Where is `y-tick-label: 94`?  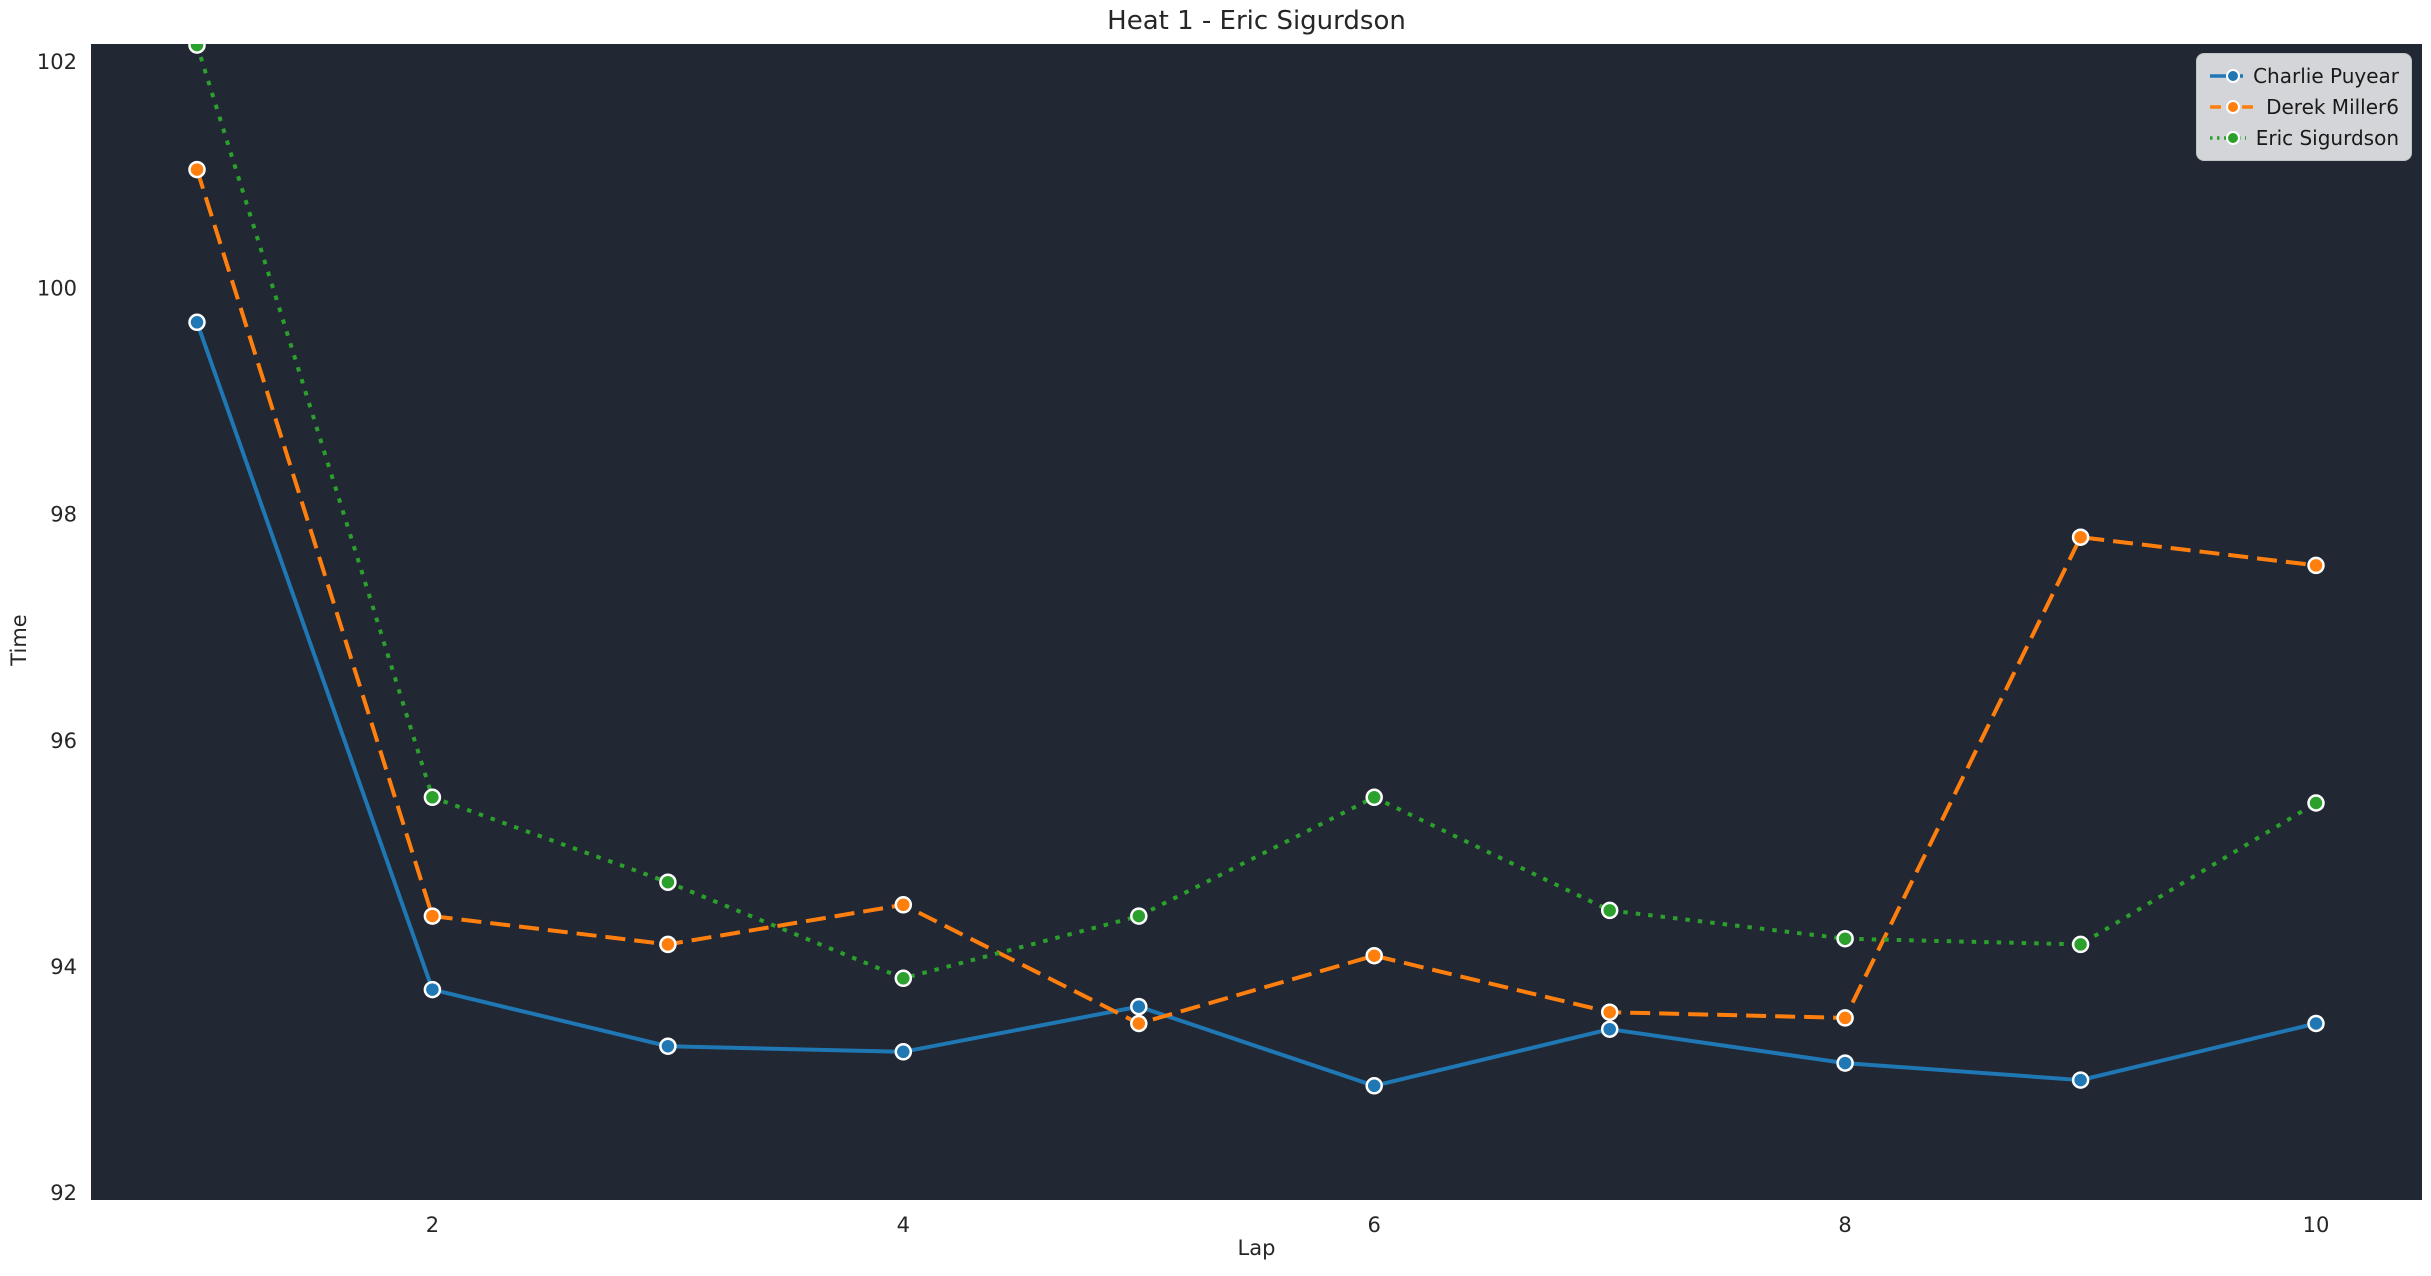
y-tick-label: 94 is located at coordinates (63, 967).